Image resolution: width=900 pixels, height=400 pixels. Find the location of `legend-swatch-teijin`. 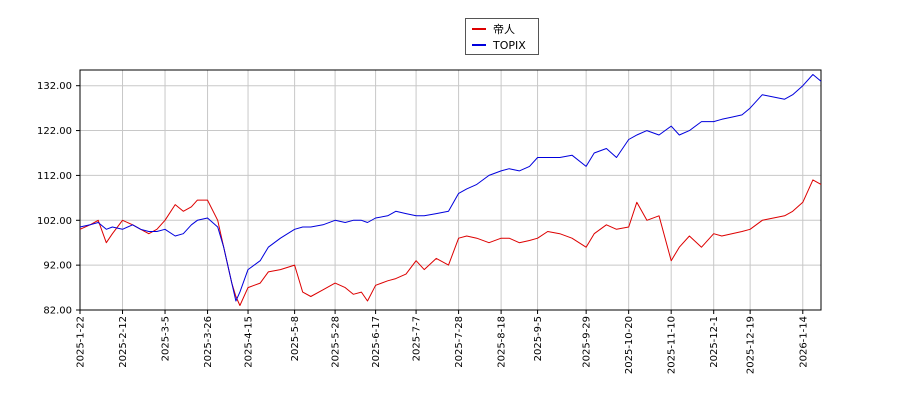

legend-swatch-teijin is located at coordinates (479, 29).